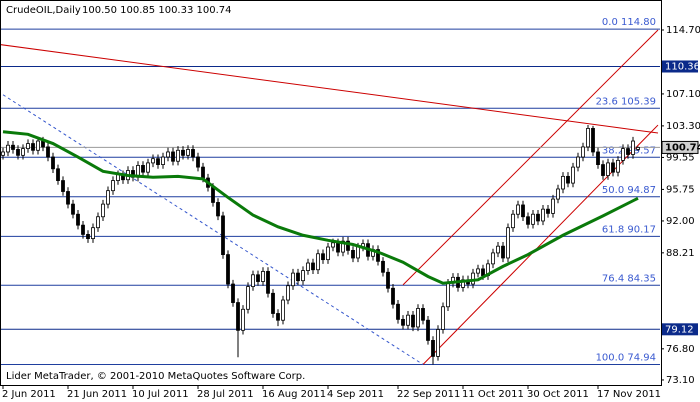 This screenshot has width=700, height=402. Describe the element at coordinates (629, 22) in the screenshot. I see `fib-label: 0.0 114.80` at that location.